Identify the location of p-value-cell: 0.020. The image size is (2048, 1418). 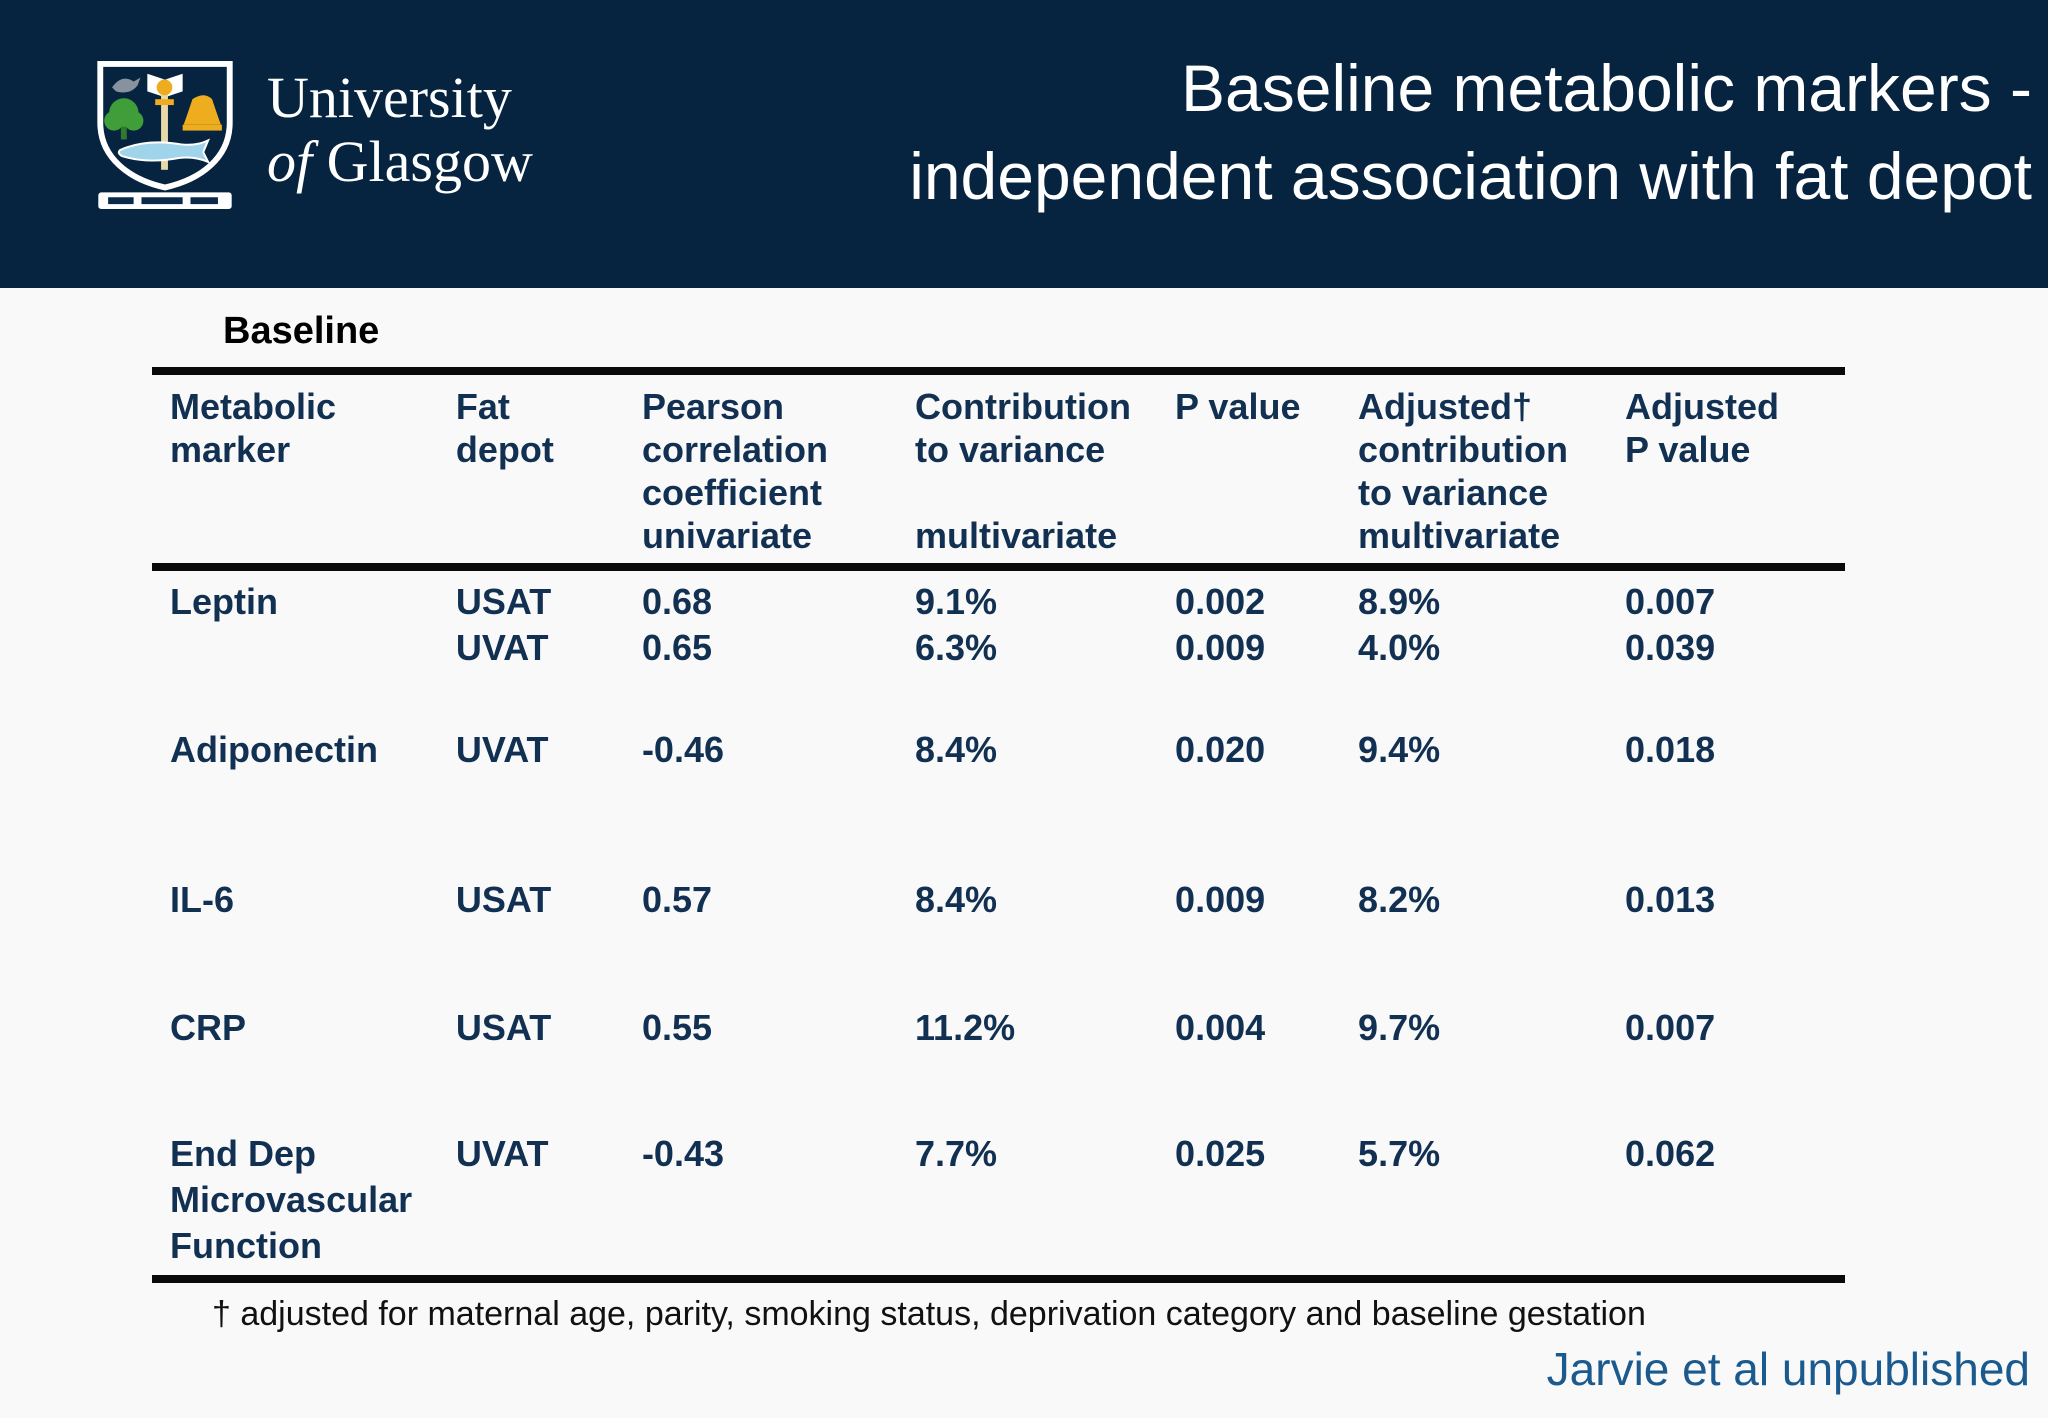
(1220, 749).